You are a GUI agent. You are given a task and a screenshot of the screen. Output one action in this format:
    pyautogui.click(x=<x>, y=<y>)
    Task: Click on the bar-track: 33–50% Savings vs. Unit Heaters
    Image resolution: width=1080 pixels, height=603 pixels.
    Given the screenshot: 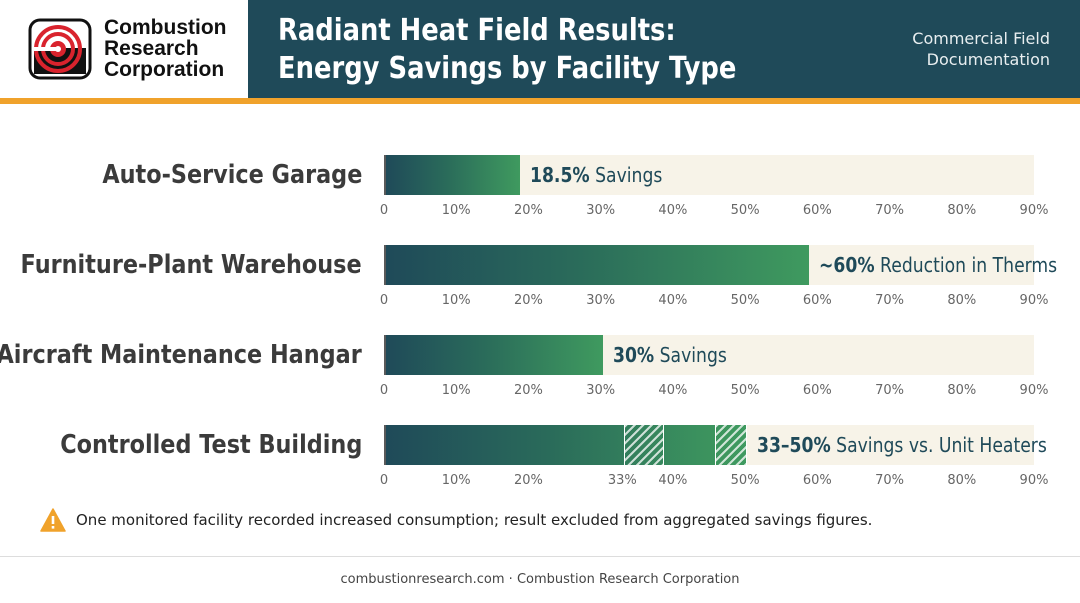 What is the action you would take?
    pyautogui.click(x=715, y=445)
    